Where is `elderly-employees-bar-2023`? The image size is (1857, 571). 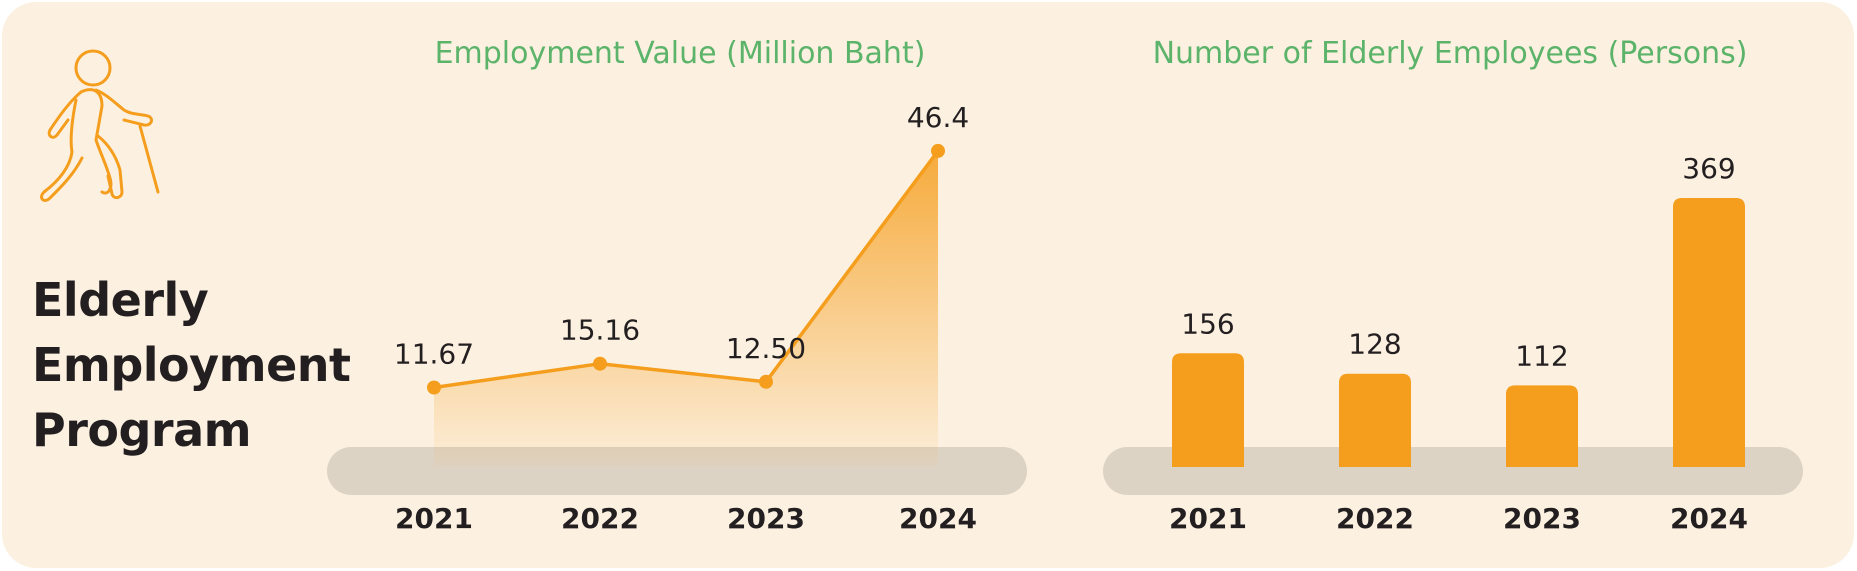 elderly-employees-bar-2023 is located at coordinates (1542, 426).